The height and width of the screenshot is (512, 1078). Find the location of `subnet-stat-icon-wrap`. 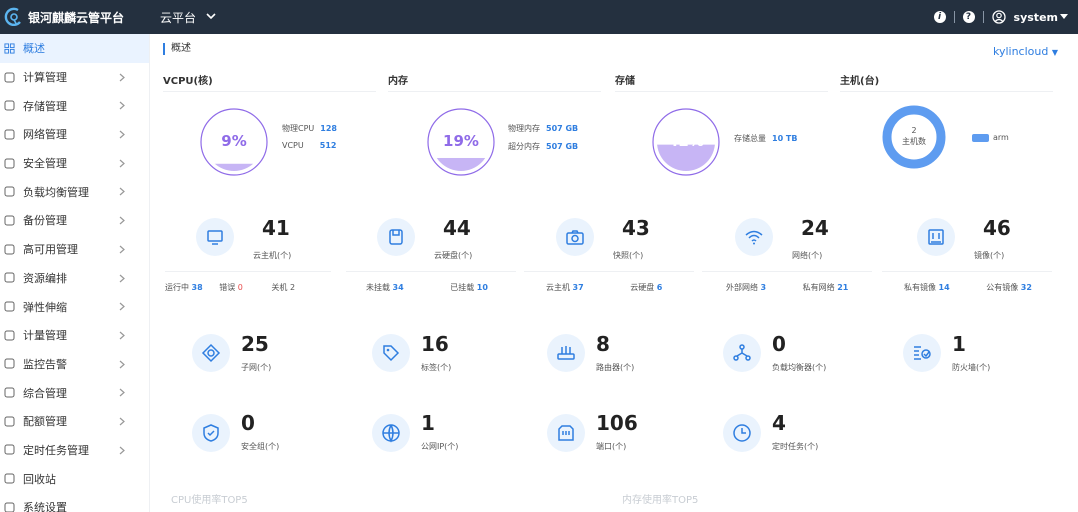

subnet-stat-icon-wrap is located at coordinates (211, 353).